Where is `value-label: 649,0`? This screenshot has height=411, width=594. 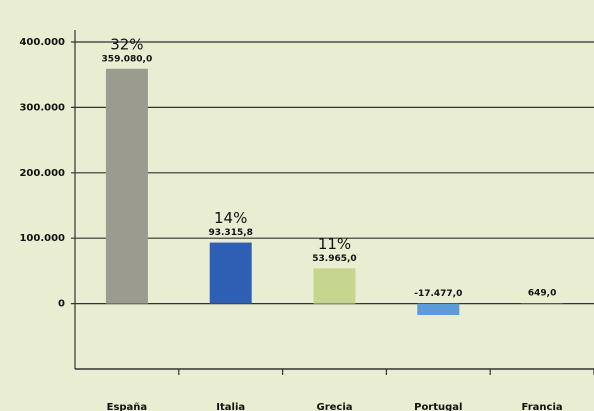 value-label: 649,0 is located at coordinates (542, 294).